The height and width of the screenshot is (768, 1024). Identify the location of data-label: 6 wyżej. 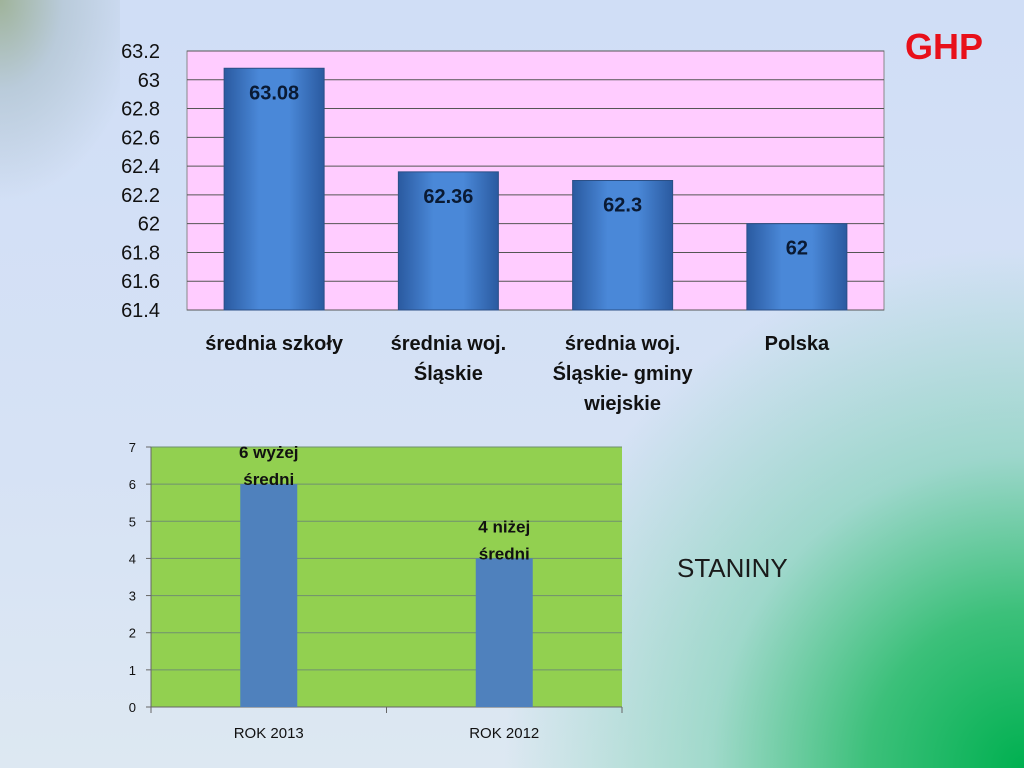
(269, 452).